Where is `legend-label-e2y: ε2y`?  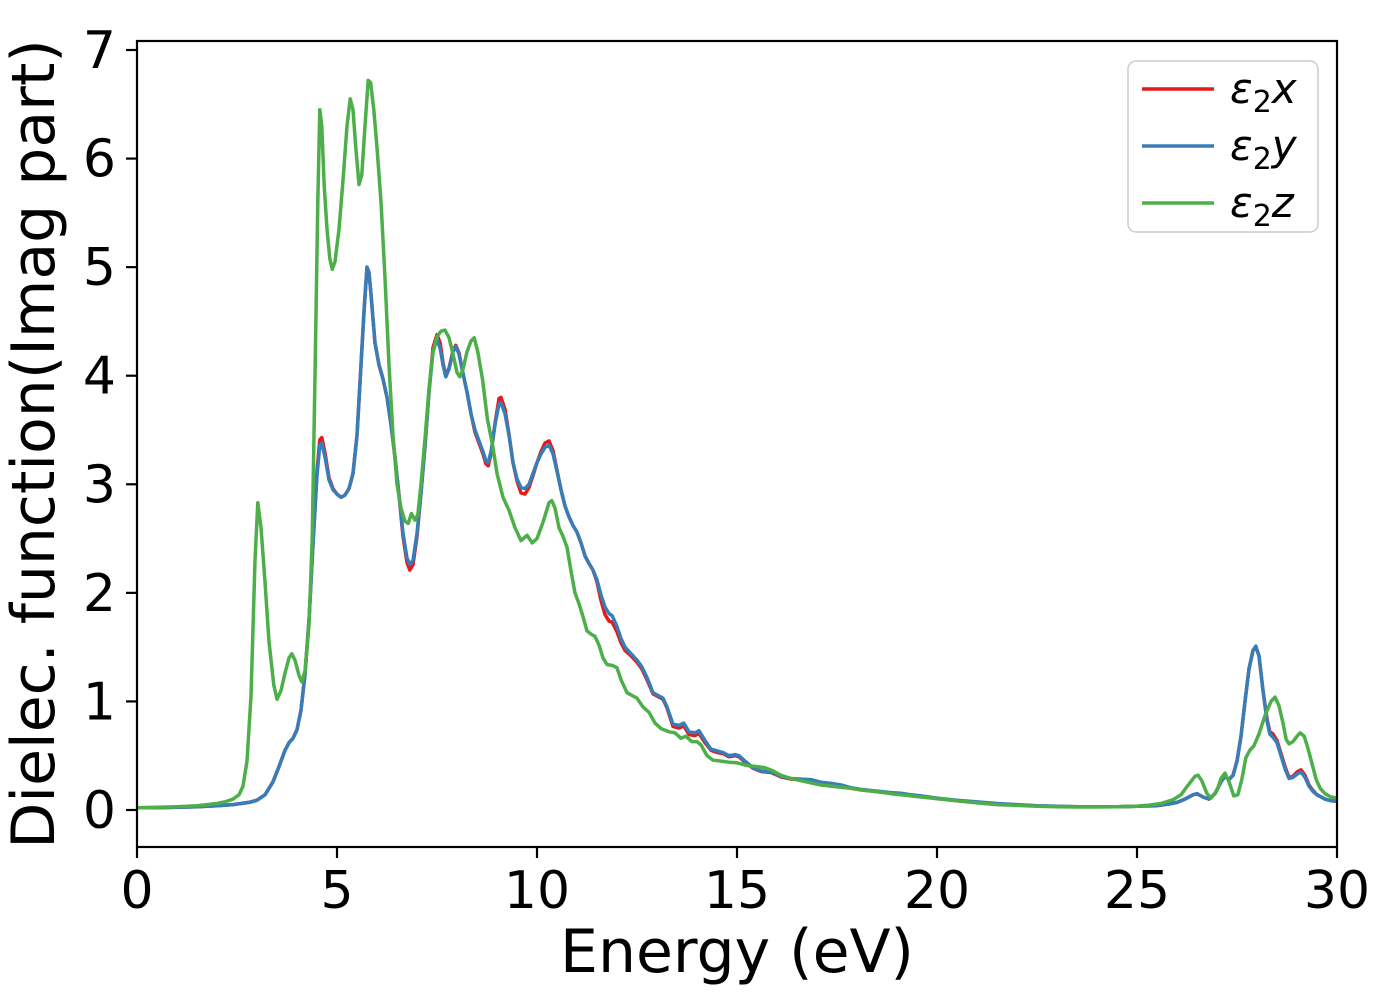 legend-label-e2y: ε2y is located at coordinates (1264, 149).